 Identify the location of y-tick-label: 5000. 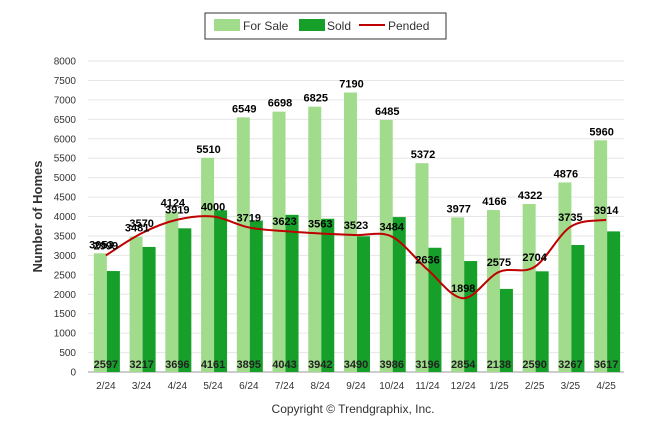
(65, 178).